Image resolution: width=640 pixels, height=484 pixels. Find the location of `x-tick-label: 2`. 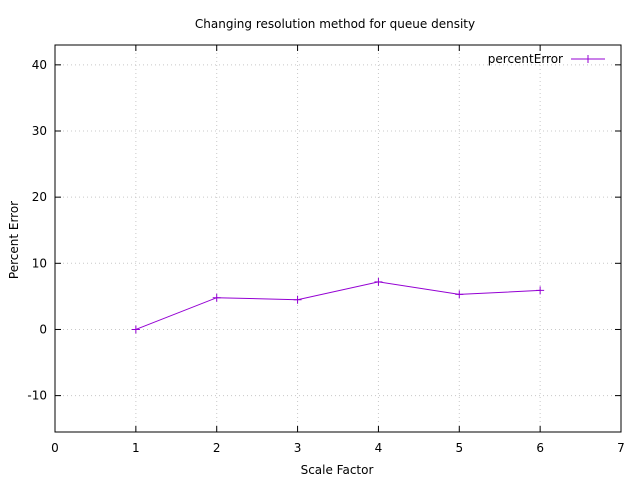

x-tick-label: 2 is located at coordinates (217, 448).